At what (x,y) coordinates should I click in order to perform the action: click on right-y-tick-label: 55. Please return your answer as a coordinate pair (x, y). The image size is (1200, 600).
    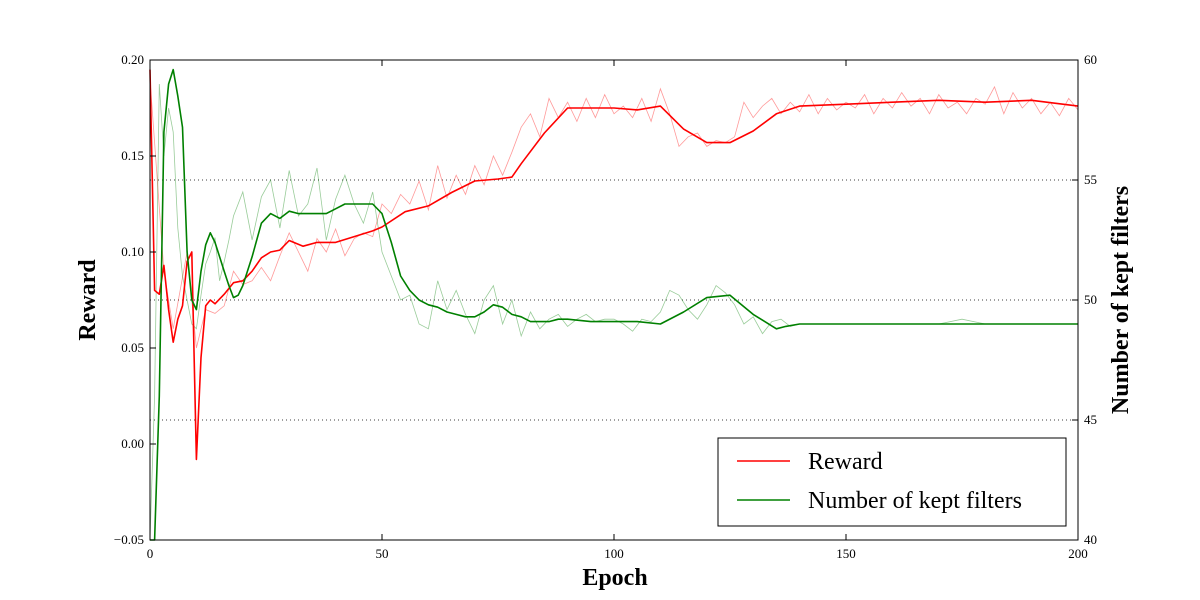
    Looking at the image, I should click on (1090, 179).